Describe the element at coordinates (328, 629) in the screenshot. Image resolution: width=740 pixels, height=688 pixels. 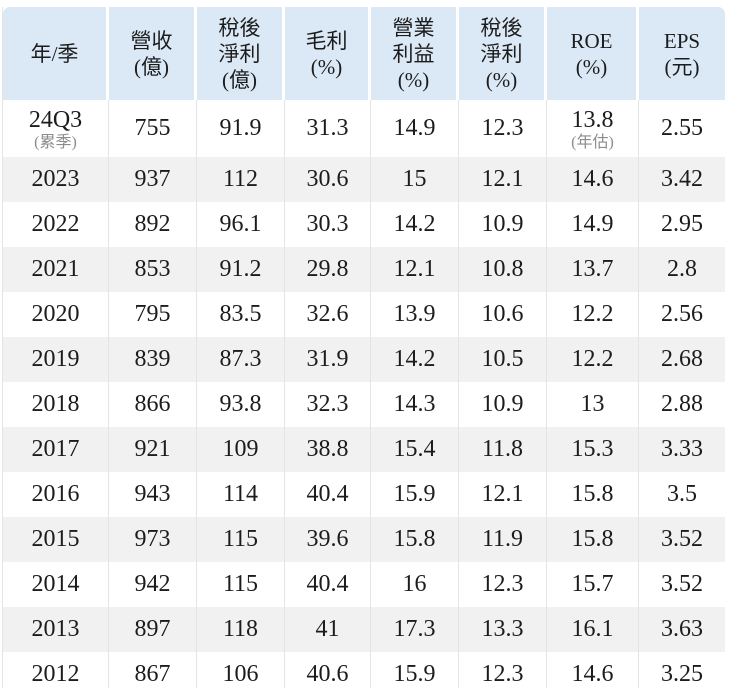
I see `cell-gross-margin: 41` at that location.